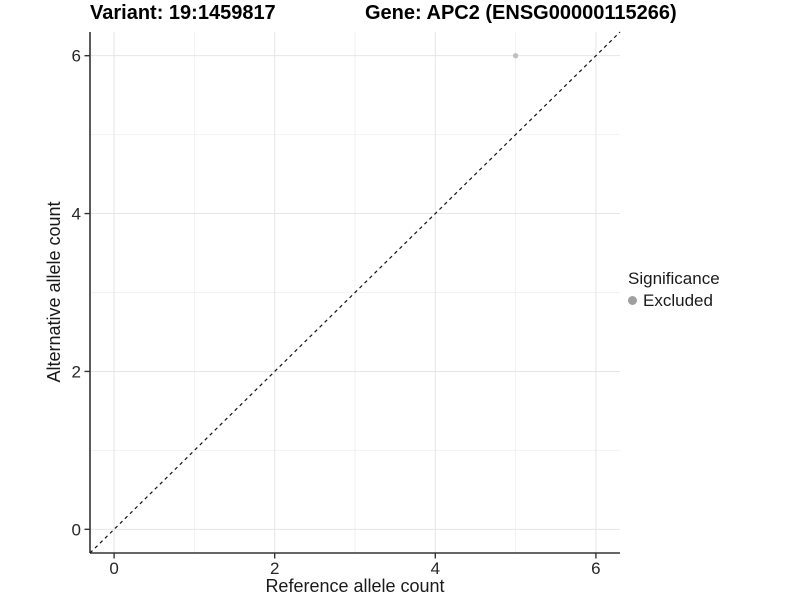  Describe the element at coordinates (674, 289) in the screenshot. I see `legend: Significance Excluded` at that location.